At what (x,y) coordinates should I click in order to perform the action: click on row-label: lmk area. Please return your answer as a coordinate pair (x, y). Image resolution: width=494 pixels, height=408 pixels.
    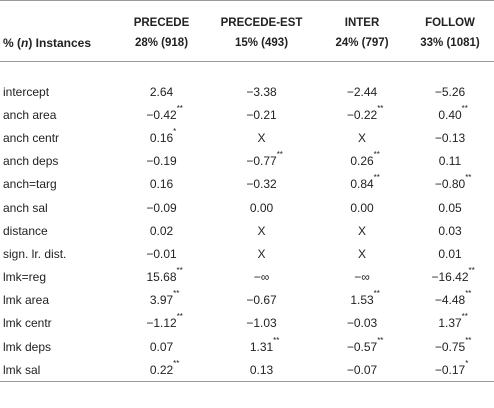
    Looking at the image, I should click on (26, 300).